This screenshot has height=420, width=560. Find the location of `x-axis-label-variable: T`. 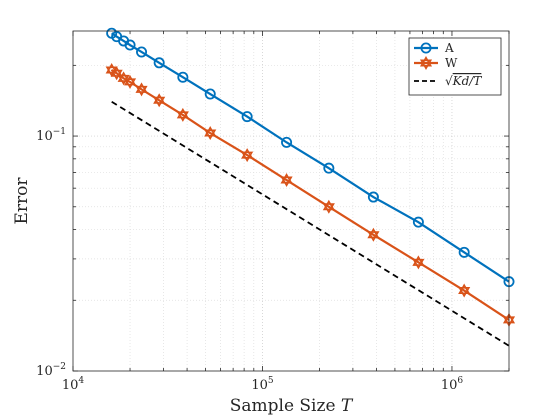

x-axis-label-variable: T is located at coordinates (347, 406).